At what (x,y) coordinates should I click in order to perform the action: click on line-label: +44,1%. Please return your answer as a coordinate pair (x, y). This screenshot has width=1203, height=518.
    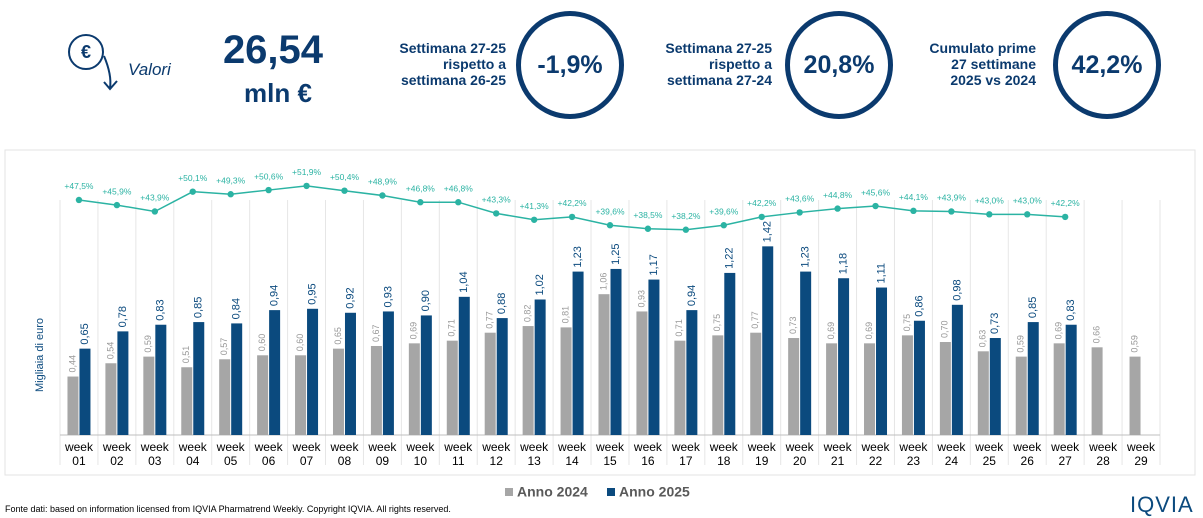
    Looking at the image, I should click on (914, 197).